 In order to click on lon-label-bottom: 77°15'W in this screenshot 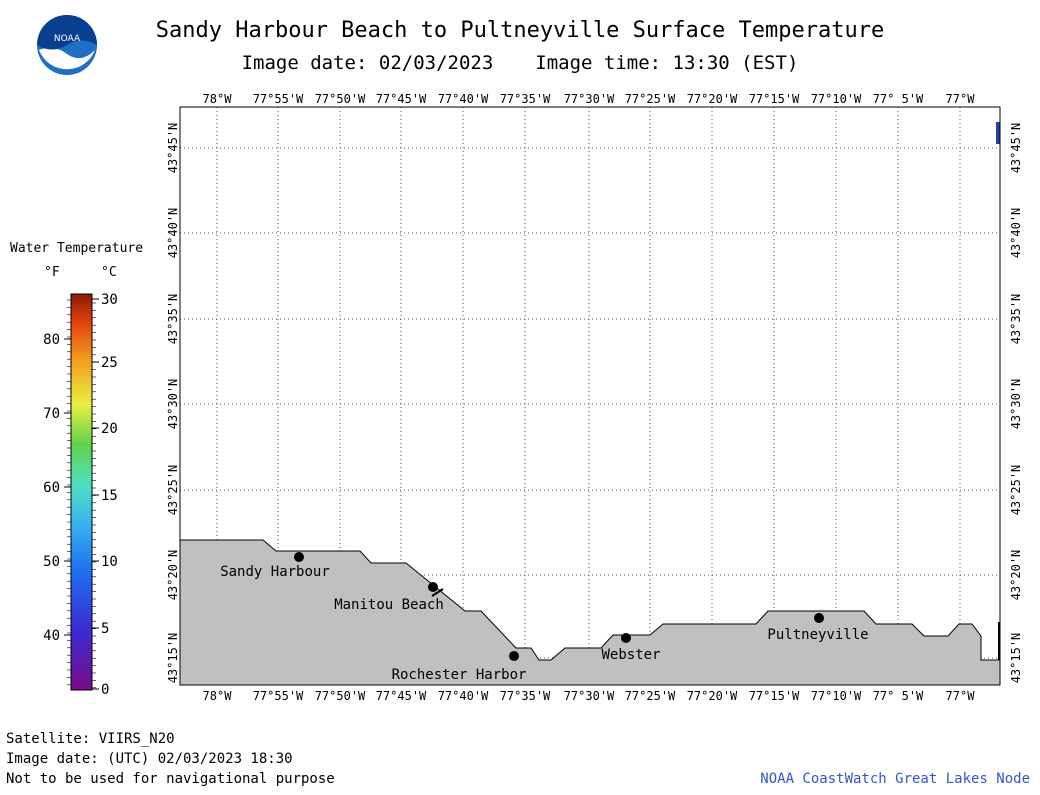, I will do `click(774, 696)`.